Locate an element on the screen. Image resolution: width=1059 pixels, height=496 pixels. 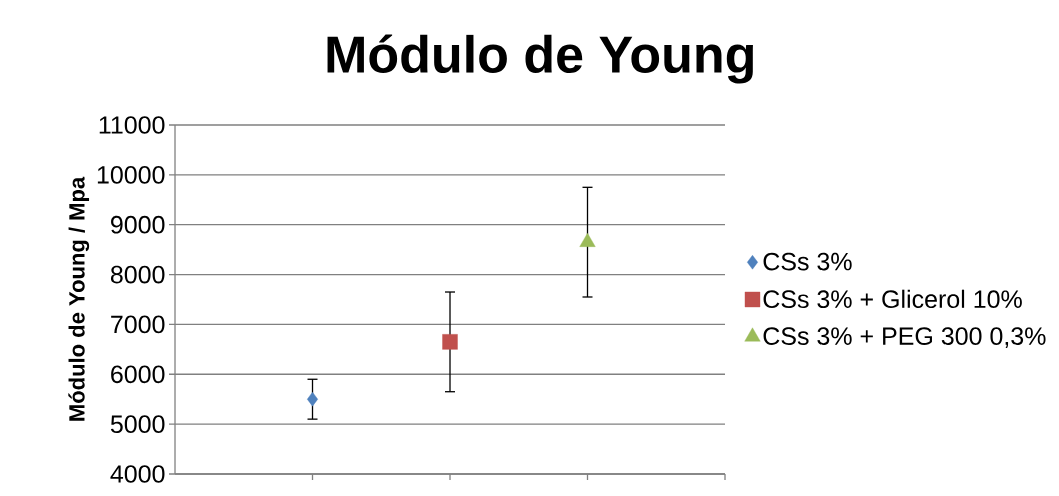
y-axis-title: Módulo de Young / Mpa is located at coordinates (79, 298).